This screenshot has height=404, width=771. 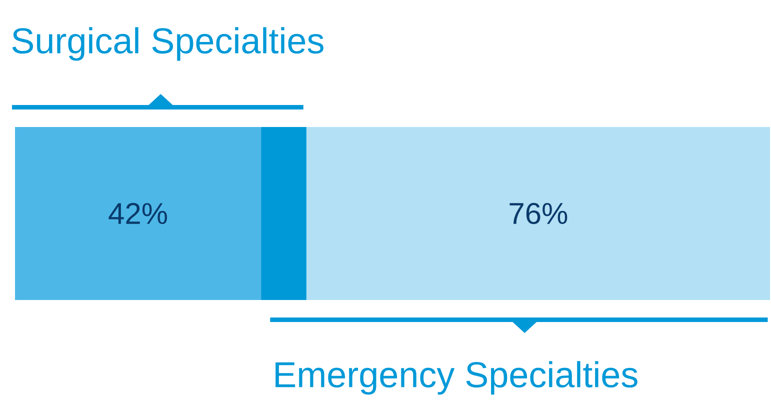 I want to click on category-label: Emergency Specialties, so click(x=457, y=378).